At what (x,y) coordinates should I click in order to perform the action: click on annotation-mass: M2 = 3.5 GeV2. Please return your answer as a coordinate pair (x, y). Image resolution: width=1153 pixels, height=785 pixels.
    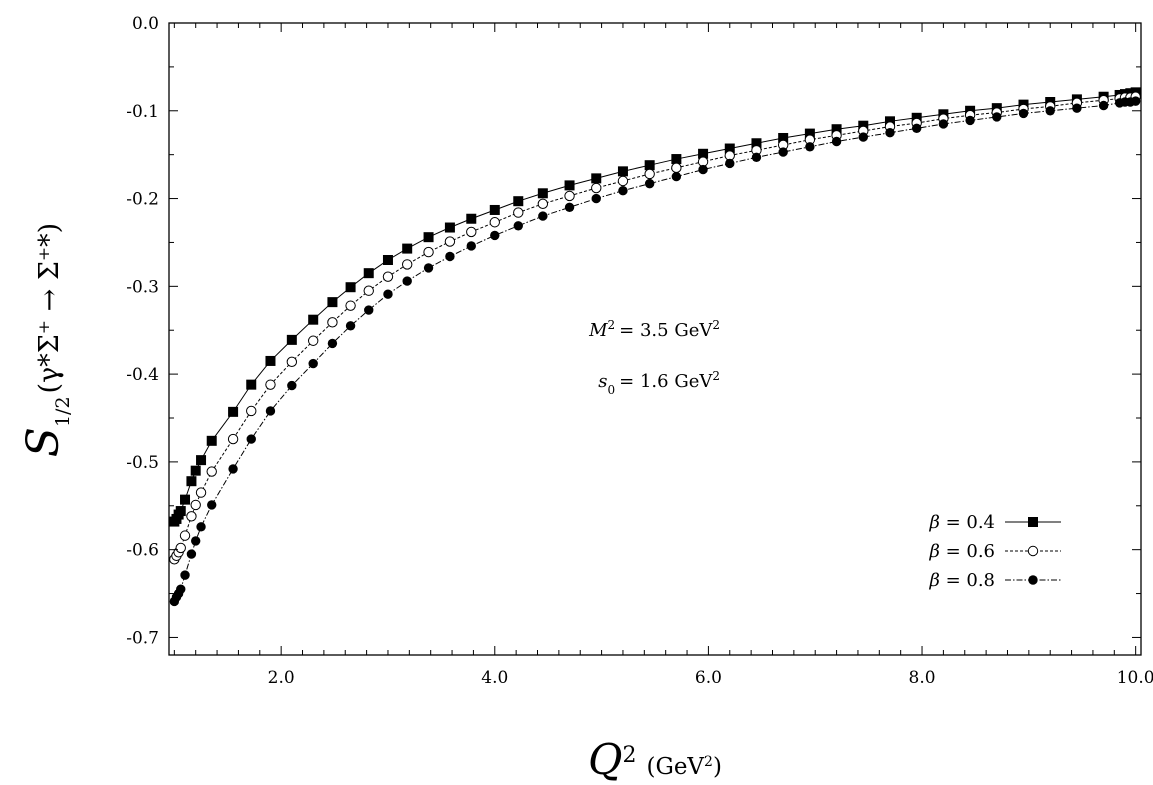
    Looking at the image, I should click on (654, 329).